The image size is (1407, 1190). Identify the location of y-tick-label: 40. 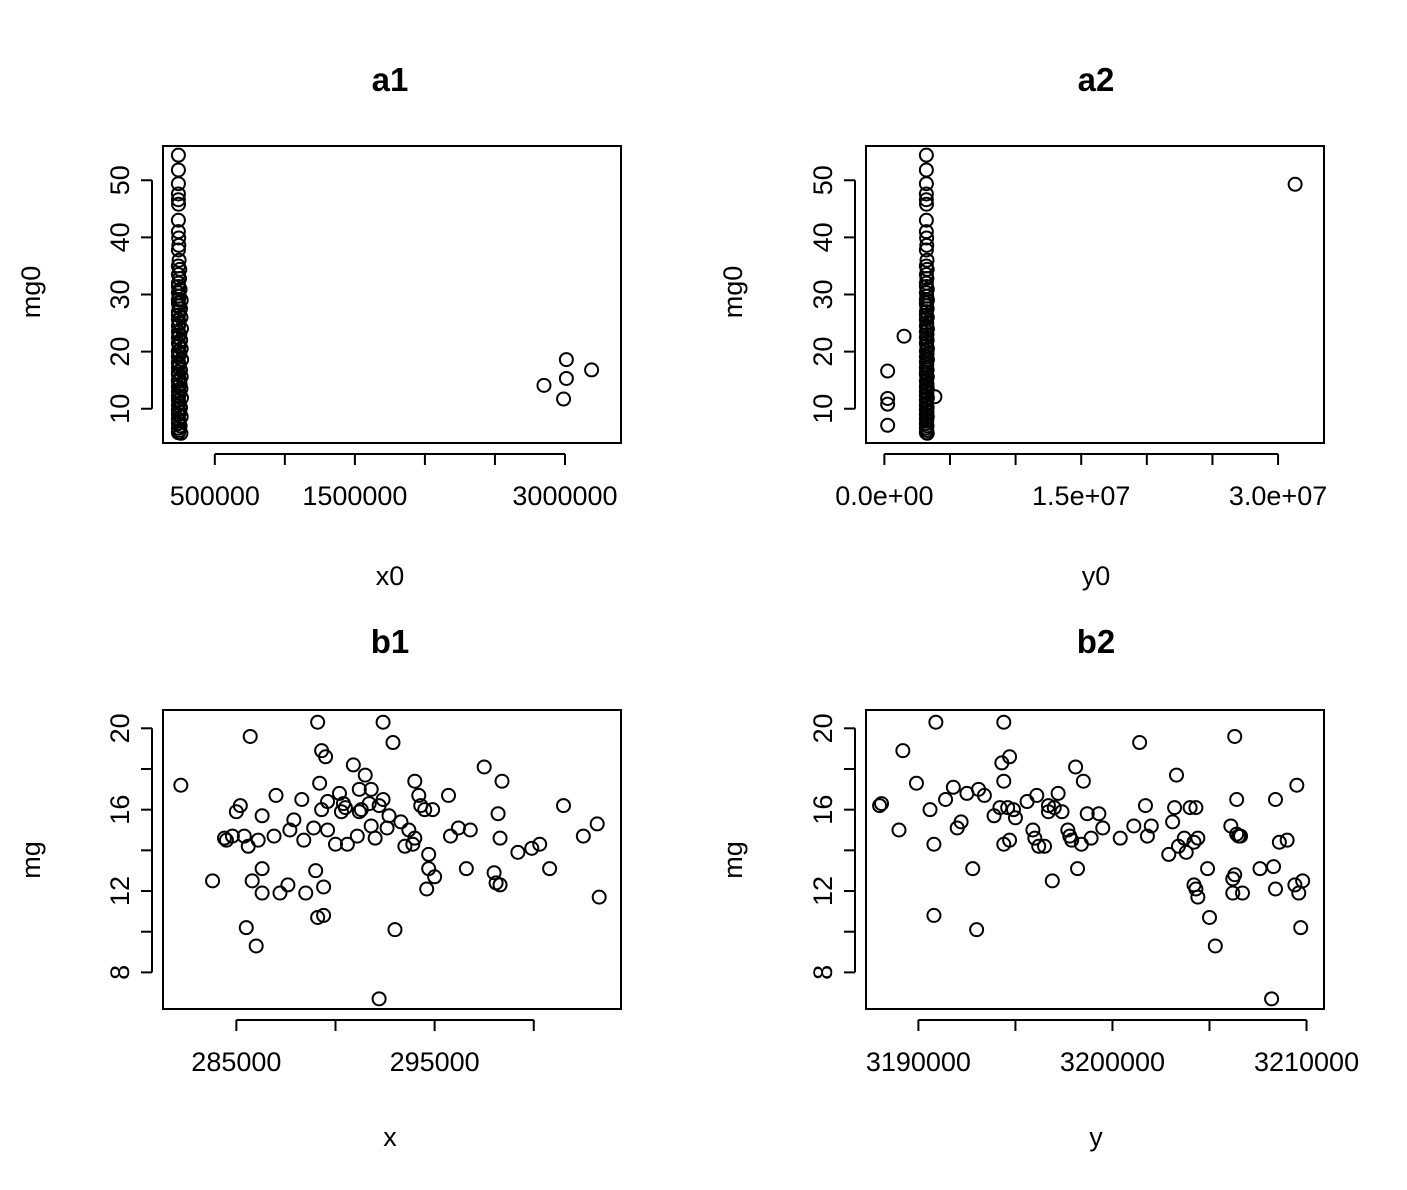
(120, 237).